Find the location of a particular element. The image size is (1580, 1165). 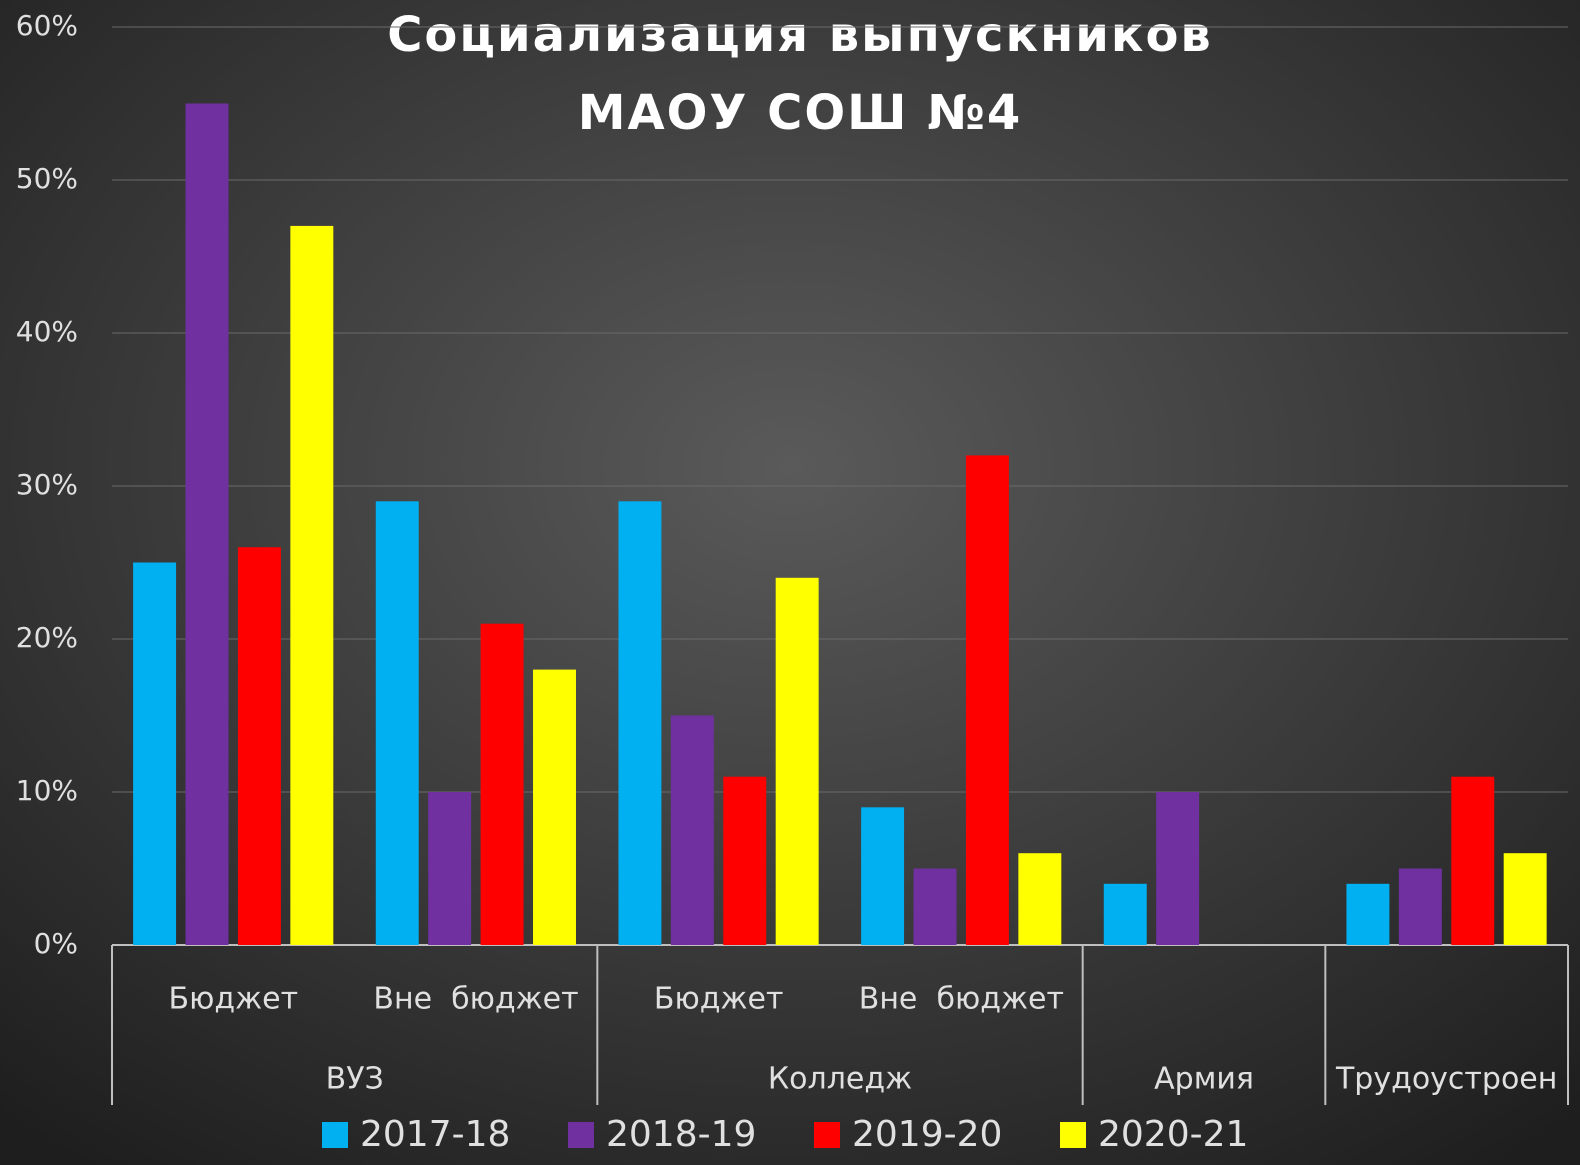

group-label: Трудоустроен is located at coordinates (1446, 1079).